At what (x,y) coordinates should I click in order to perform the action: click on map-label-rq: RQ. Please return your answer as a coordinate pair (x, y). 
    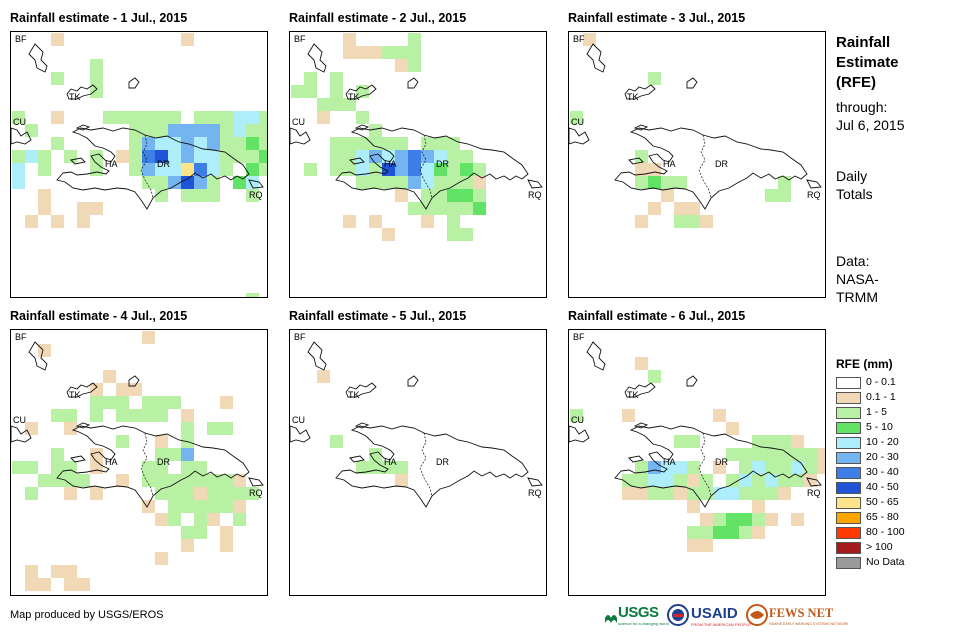
    Looking at the image, I should click on (814, 195).